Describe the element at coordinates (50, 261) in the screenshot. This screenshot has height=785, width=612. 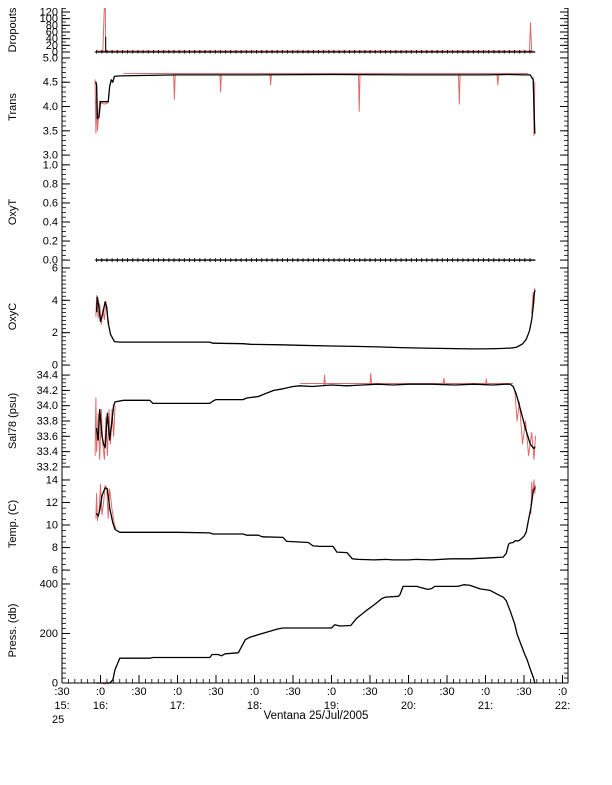
I see `y-tick-label-oxyt: 0.0` at that location.